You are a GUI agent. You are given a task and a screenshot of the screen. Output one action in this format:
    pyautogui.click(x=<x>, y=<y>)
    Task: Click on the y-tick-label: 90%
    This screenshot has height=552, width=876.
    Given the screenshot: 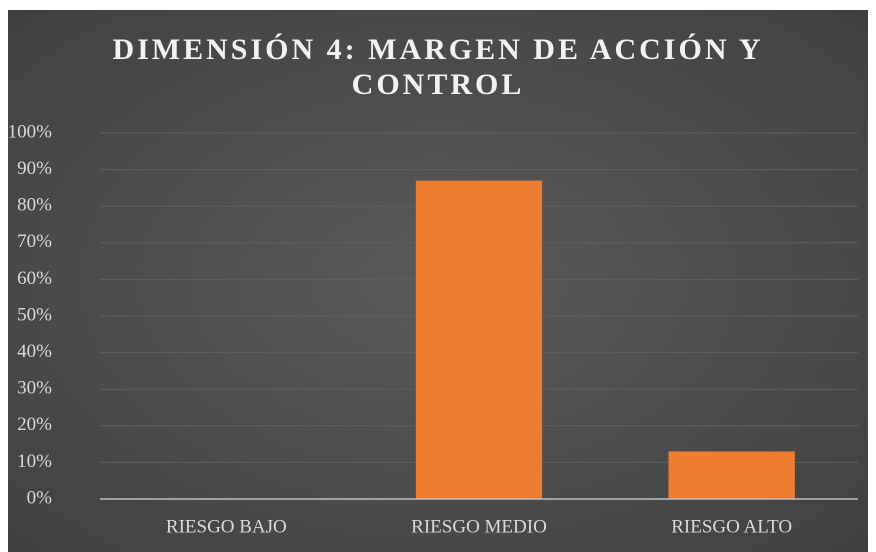 What is the action you would take?
    pyautogui.click(x=34, y=168)
    